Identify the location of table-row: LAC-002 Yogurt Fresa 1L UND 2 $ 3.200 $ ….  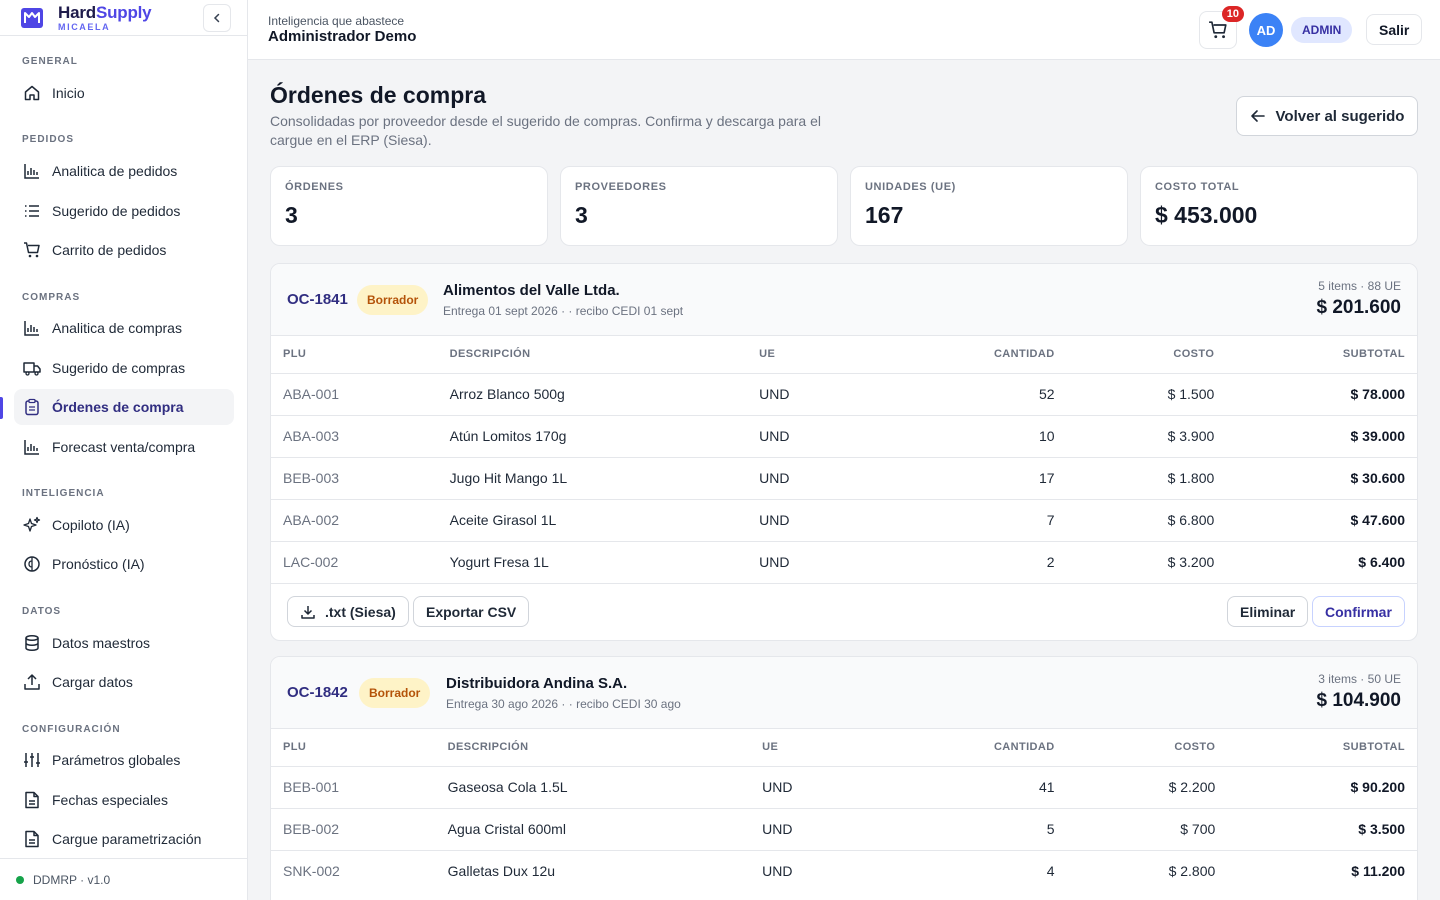
(844, 562).